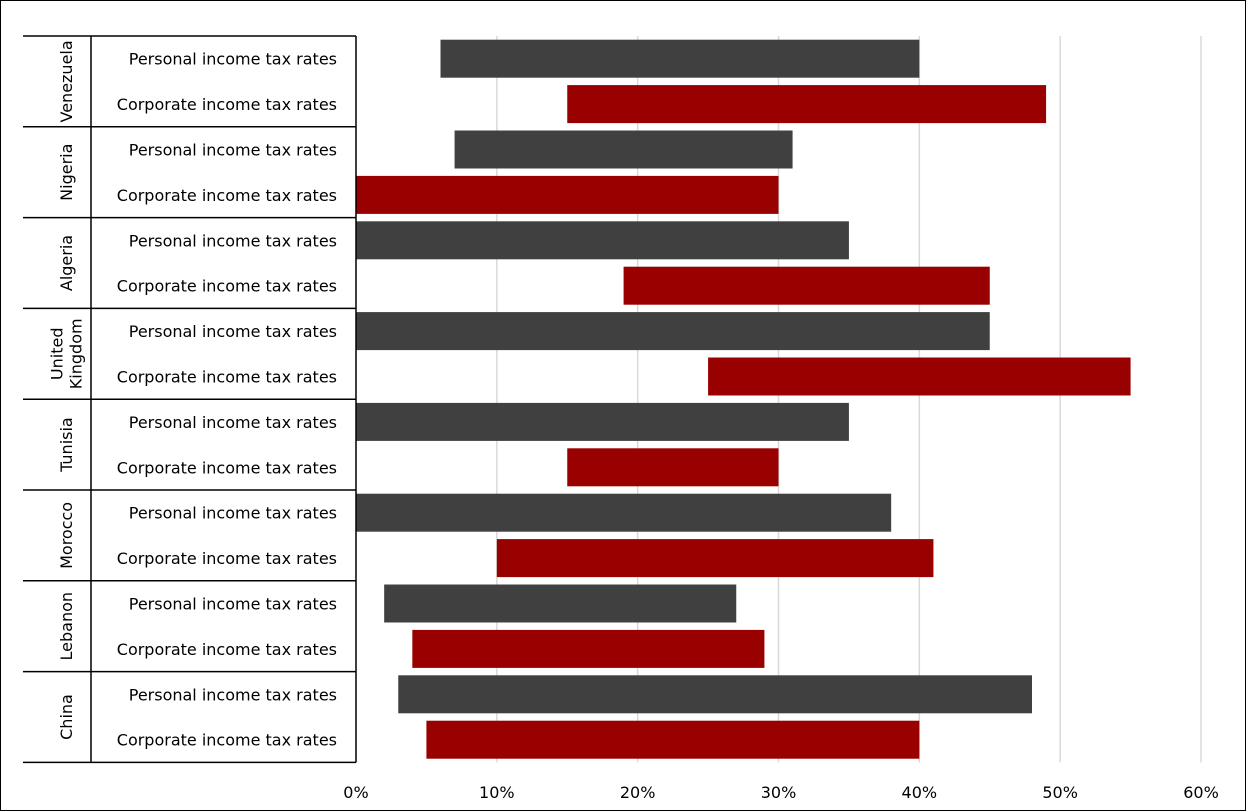 This screenshot has width=1246, height=812. What do you see at coordinates (497, 792) in the screenshot?
I see `x-tick-label: 10%` at bounding box center [497, 792].